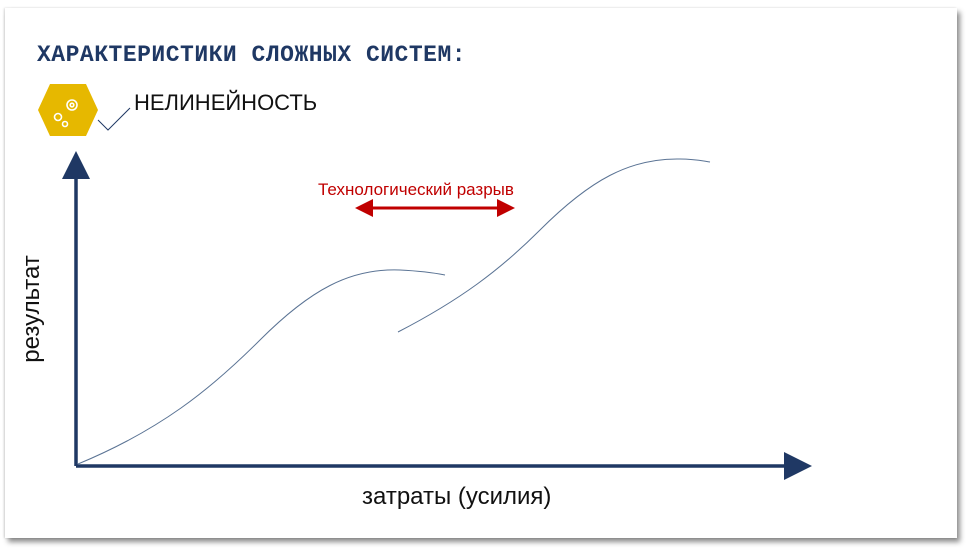 The image size is (970, 550). What do you see at coordinates (65, 113) in the screenshot?
I see `gears-icon` at bounding box center [65, 113].